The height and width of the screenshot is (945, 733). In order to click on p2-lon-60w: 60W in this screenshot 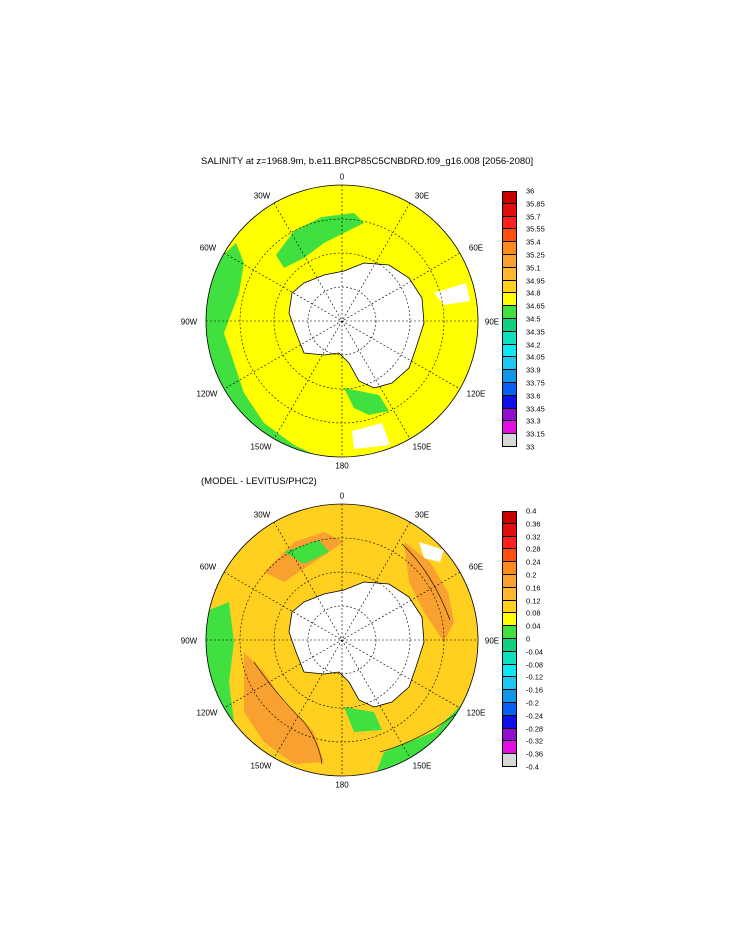, I will do `click(208, 567)`.